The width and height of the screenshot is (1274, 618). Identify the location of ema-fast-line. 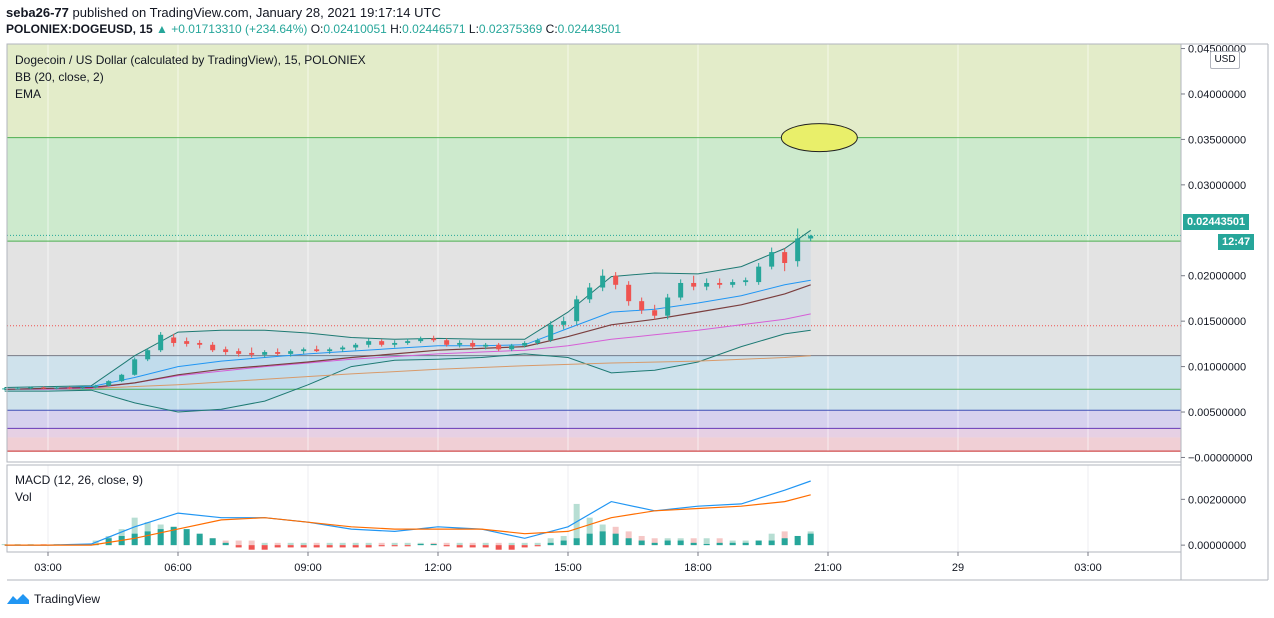
(407, 334).